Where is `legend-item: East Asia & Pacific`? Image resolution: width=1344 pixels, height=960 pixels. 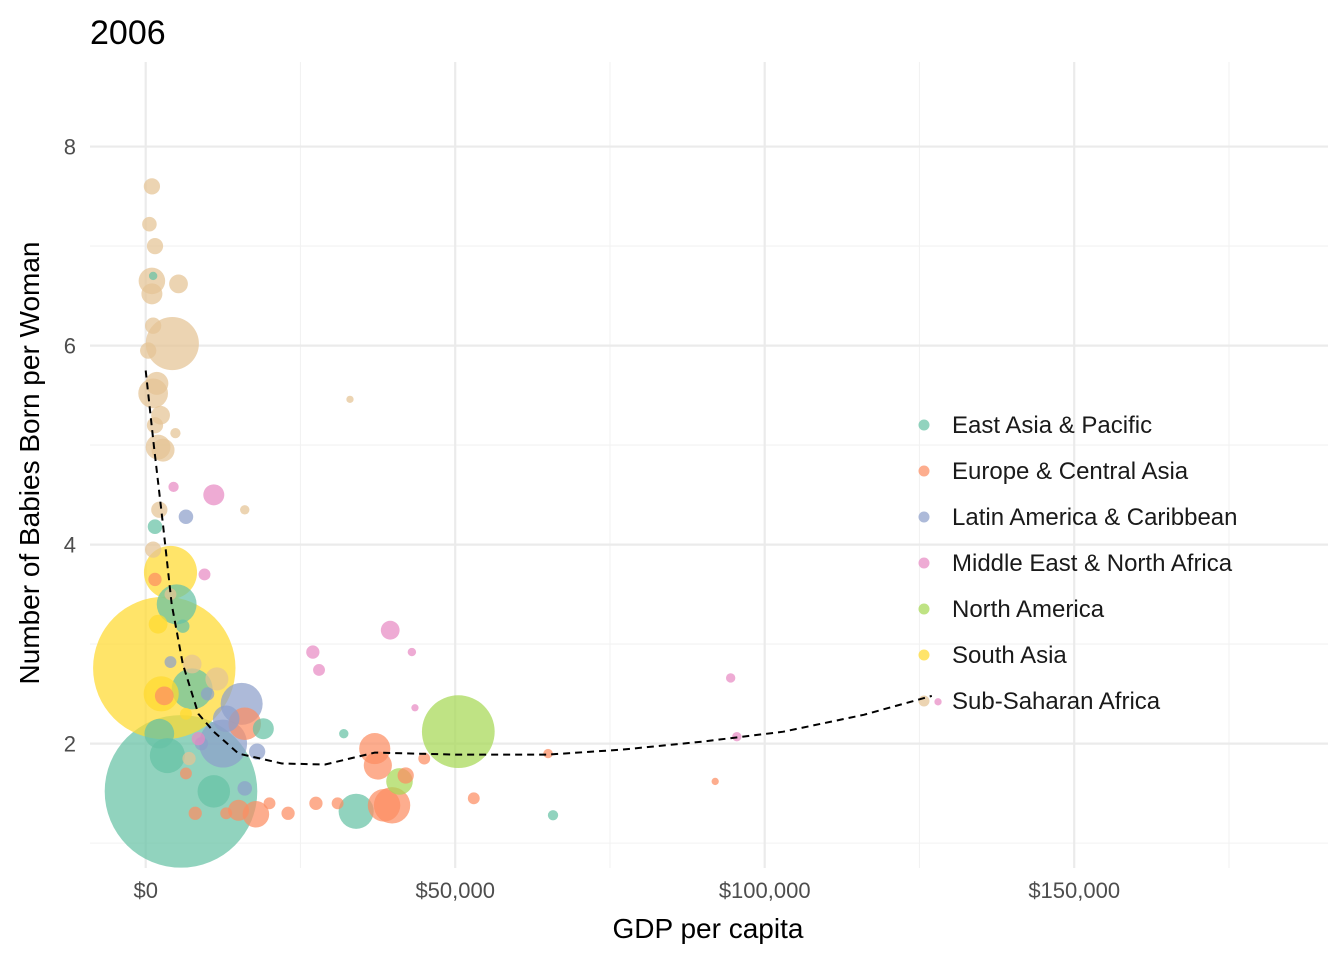
legend-item: East Asia & Pacific is located at coordinates (1035, 425).